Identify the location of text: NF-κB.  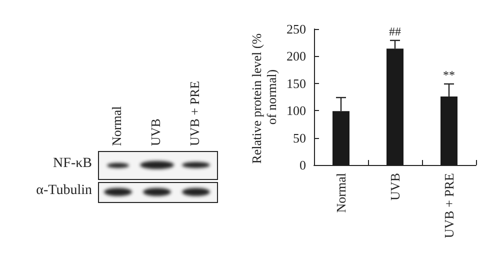
(72, 164).